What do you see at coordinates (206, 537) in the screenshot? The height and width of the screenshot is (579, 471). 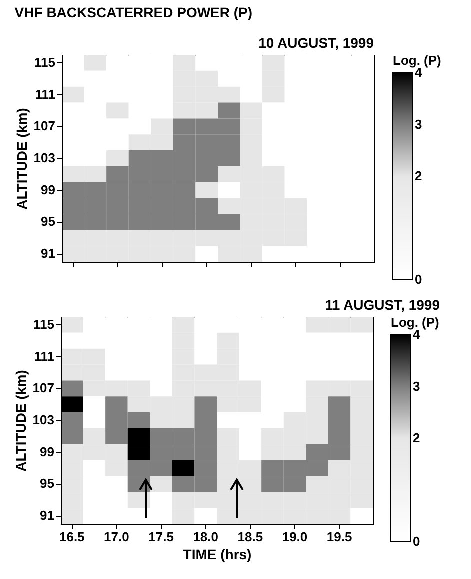 I see `x-tick-label: 18.0` at bounding box center [206, 537].